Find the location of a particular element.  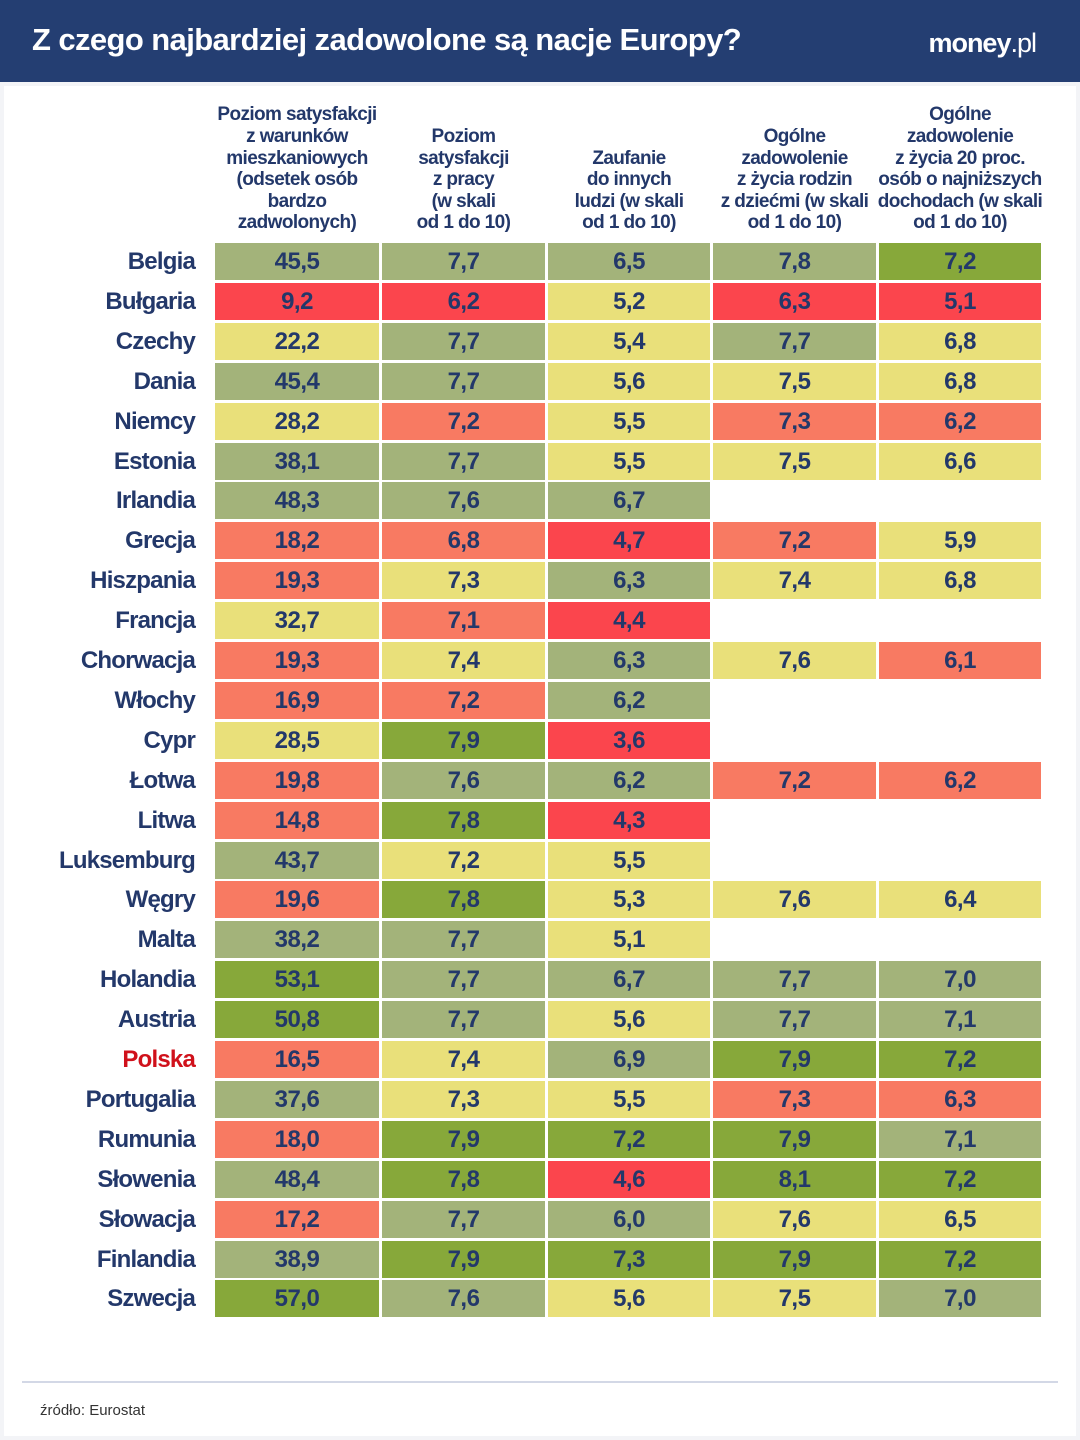

table-cell: 5,1 is located at coordinates (960, 301).